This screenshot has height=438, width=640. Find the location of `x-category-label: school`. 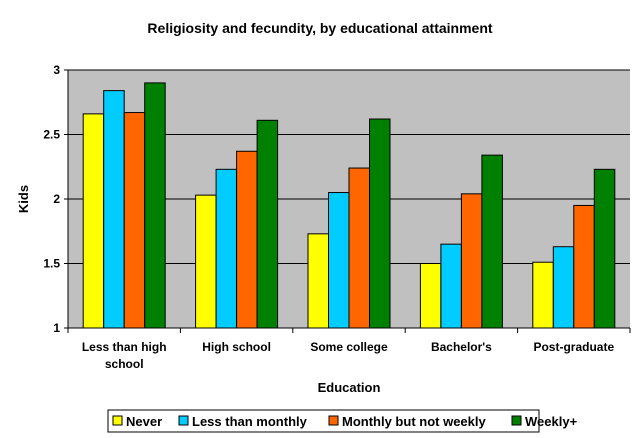

x-category-label: school is located at coordinates (124, 364).